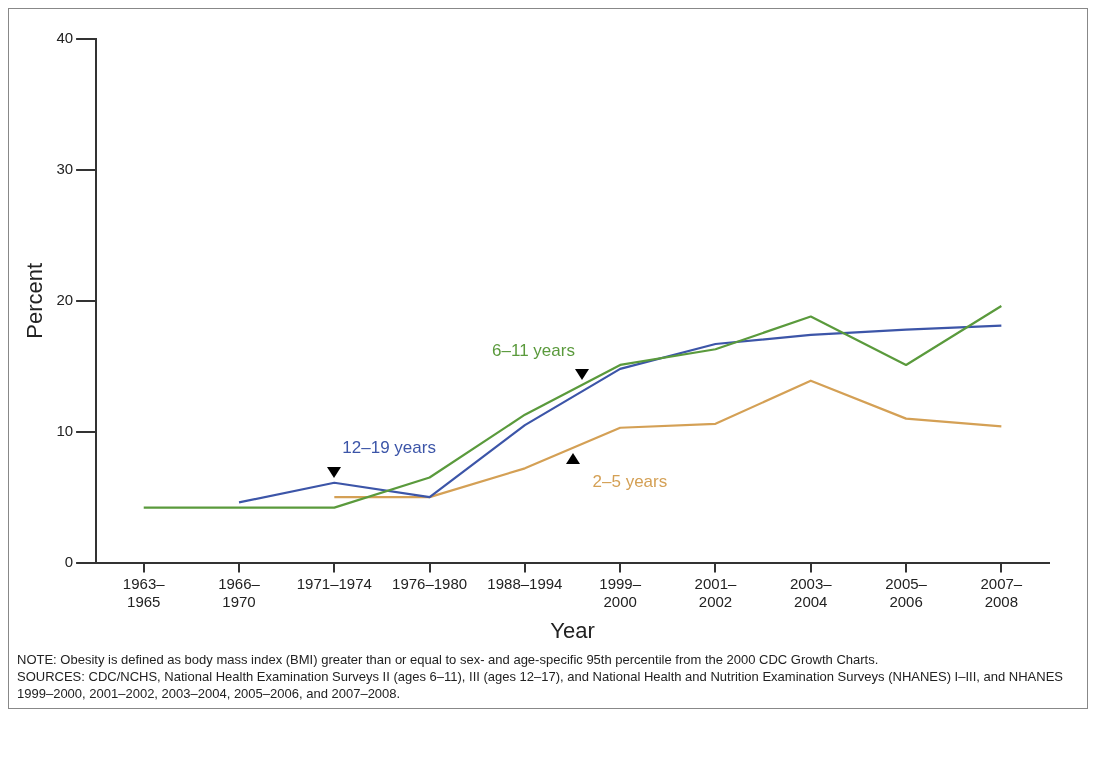 This screenshot has height=773, width=1098. I want to click on source-note: SOURCES: CDC/NCHS, National Health Examination Surveys II (ages 6–11), III (ages 12–17), and National Health and Nutrition Examination Surveys (NHANES) I–III, and NHANES 1999–2000, 2001–2002, 2003–2004, 2005–2006, and 2007–2008., so click(540, 685).